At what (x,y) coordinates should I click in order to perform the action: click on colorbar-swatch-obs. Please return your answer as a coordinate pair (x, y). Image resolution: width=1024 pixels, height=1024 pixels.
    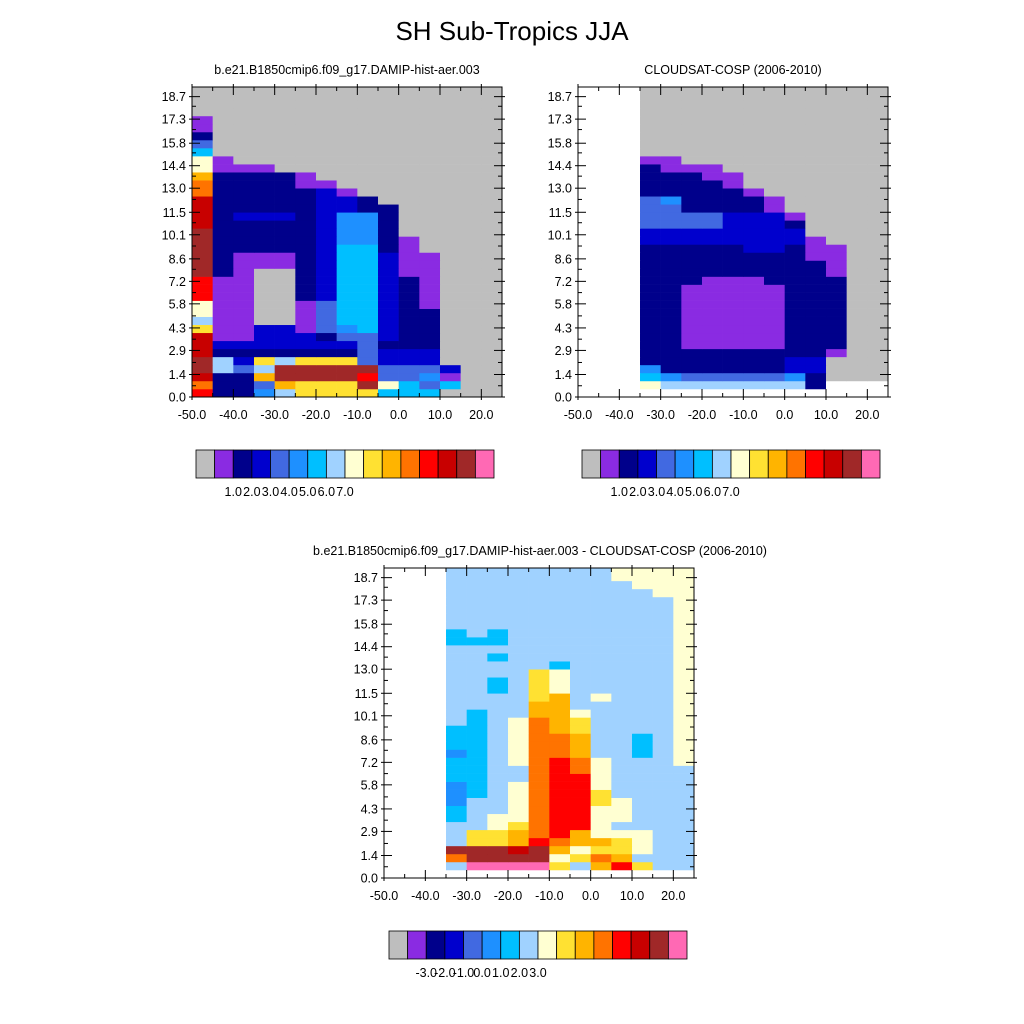
    Looking at the image, I should click on (759, 464).